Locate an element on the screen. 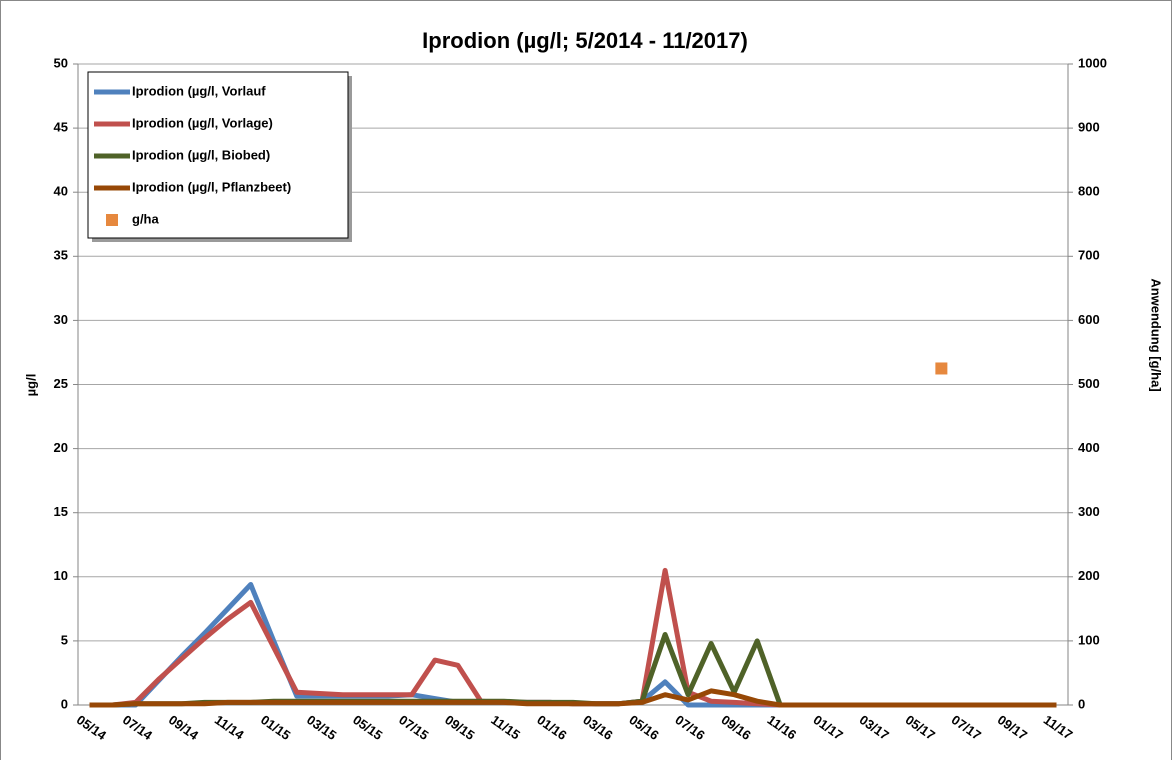 This screenshot has width=1172, height=760. y2-tick-label: 800 is located at coordinates (1089, 191).